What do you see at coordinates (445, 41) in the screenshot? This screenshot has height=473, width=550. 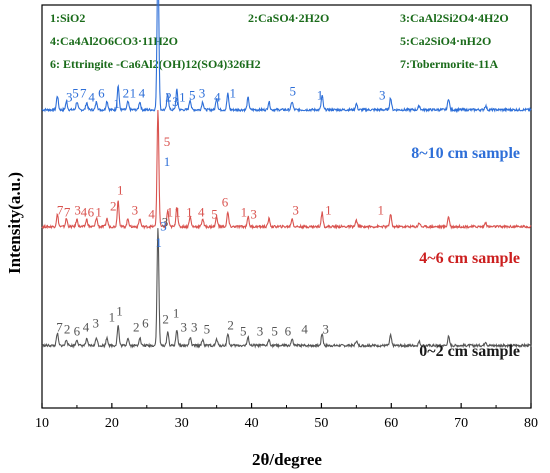 I see `legend-entry-5: 5:Ca2SiO4·nH2O` at bounding box center [445, 41].